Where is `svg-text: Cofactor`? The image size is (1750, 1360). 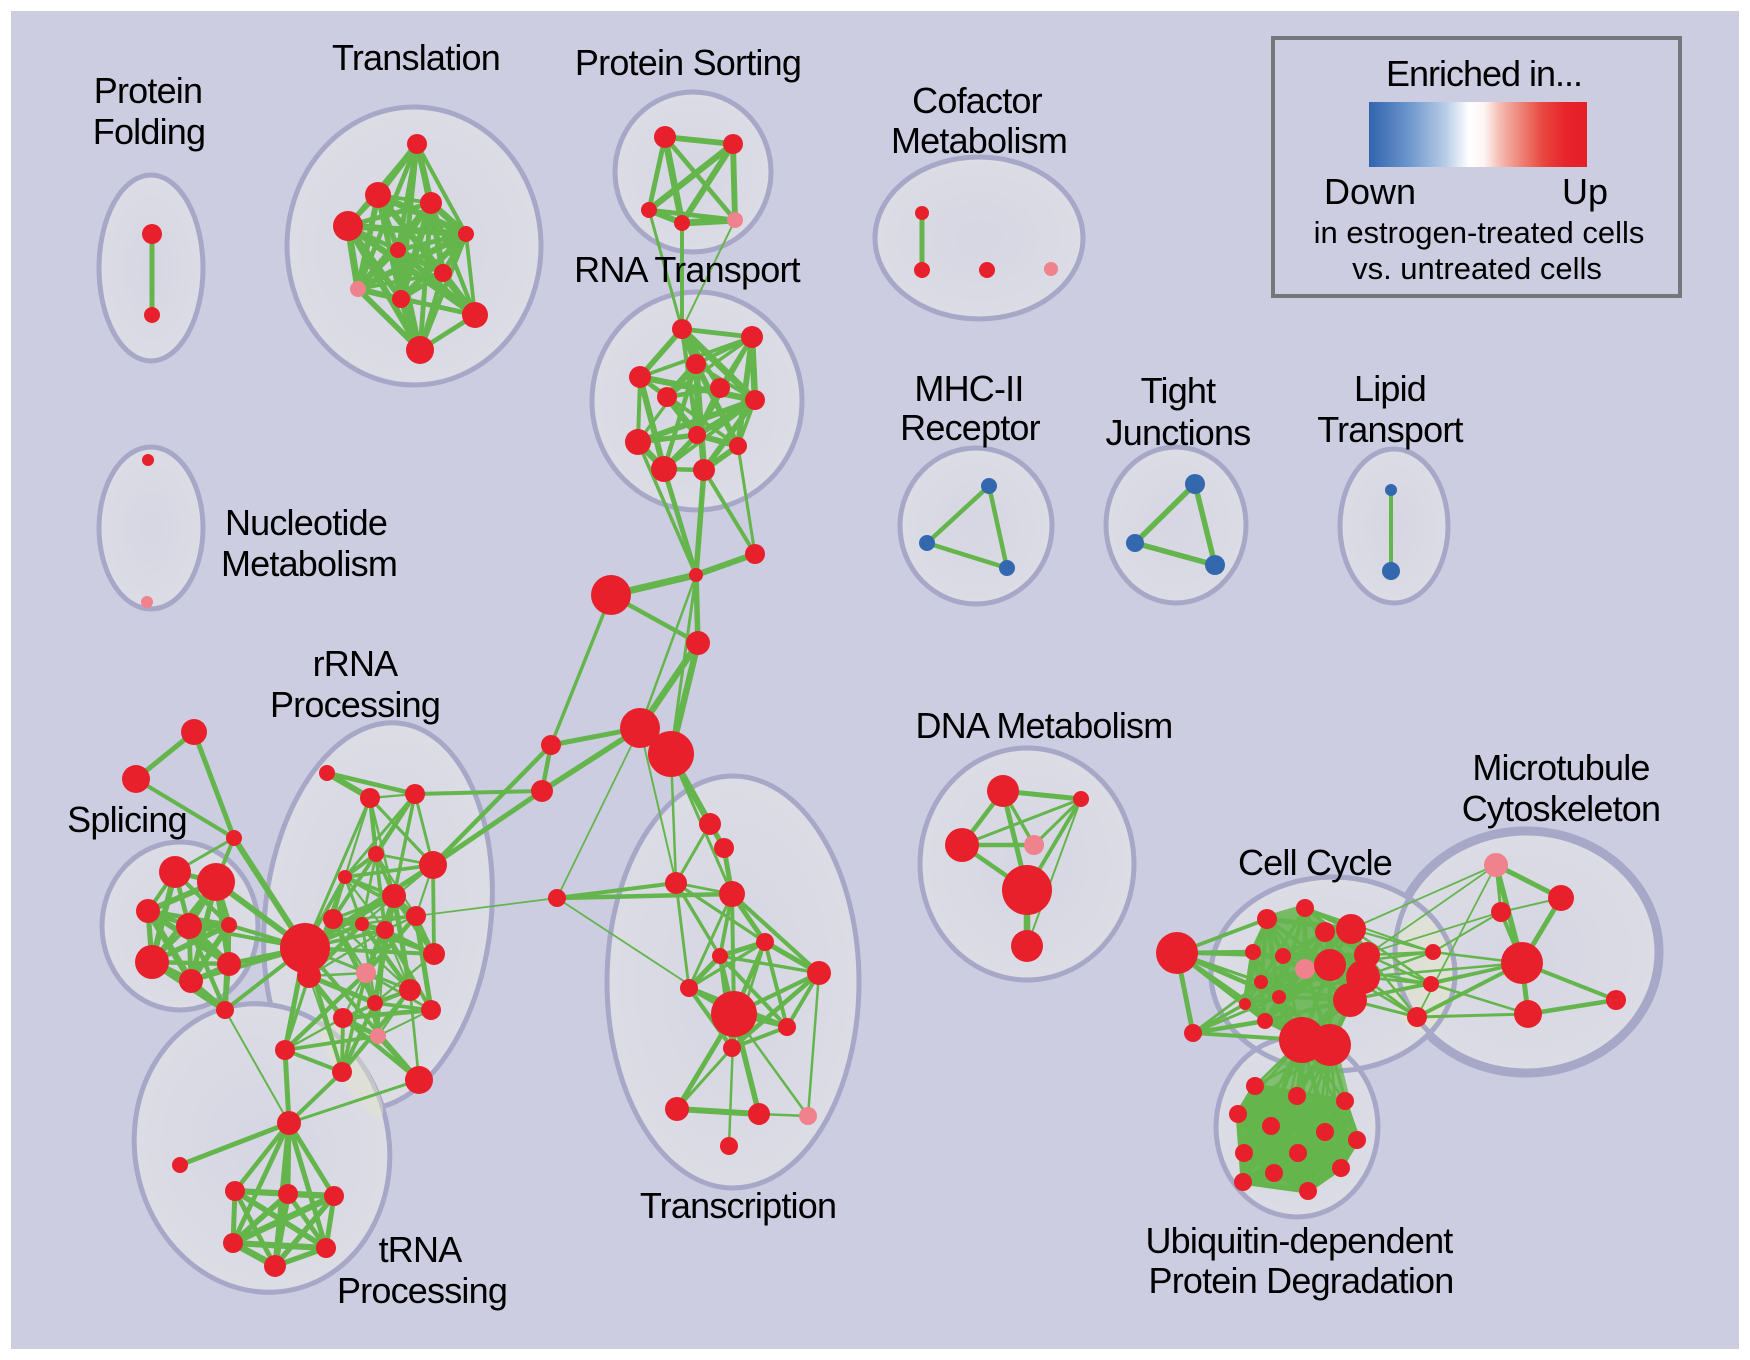
svg-text: Cofactor is located at coordinates (977, 100).